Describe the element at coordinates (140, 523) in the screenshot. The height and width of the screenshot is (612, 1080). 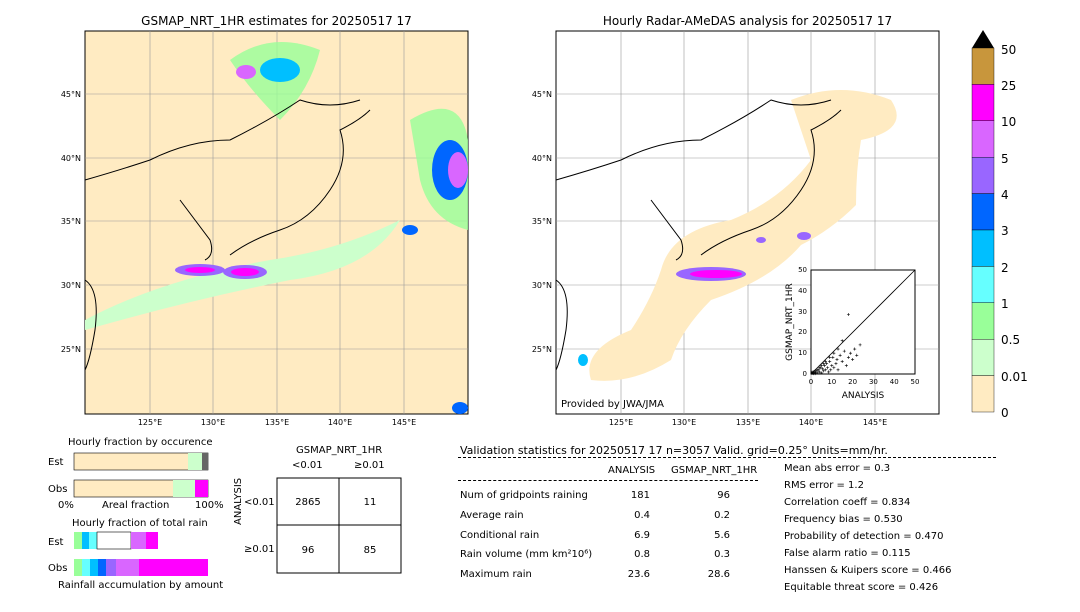
I see `total-rain-title: Hourly fraction of total rain` at that location.